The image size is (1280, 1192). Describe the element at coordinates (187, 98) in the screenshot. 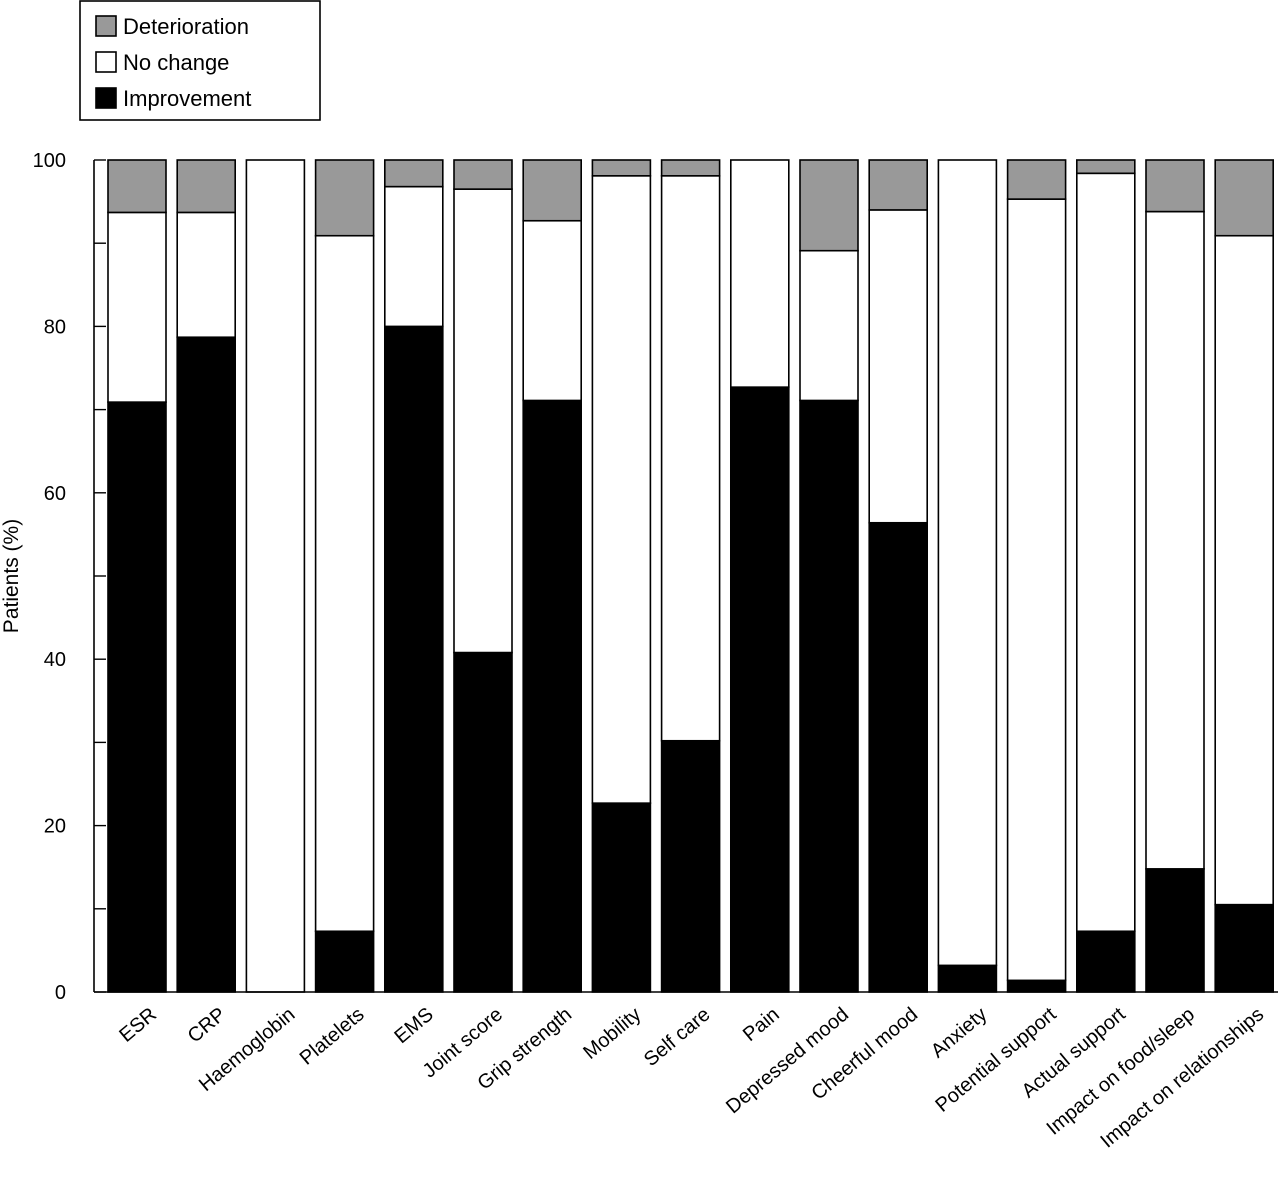

I see `legend-label-improvement: Improvement` at that location.